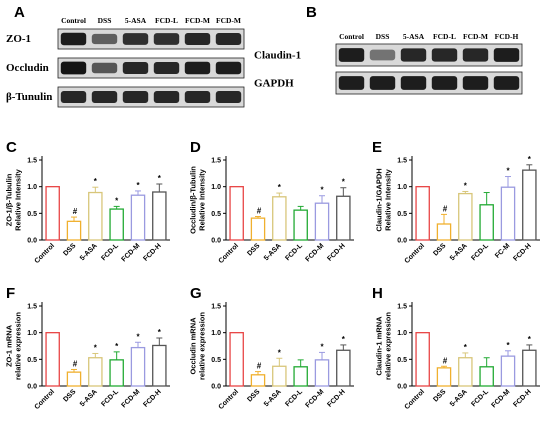 Image resolution: width=550 pixels, height=431 pixels. Describe the element at coordinates (196, 293) in the screenshot. I see `panel-label-g: G` at that location.